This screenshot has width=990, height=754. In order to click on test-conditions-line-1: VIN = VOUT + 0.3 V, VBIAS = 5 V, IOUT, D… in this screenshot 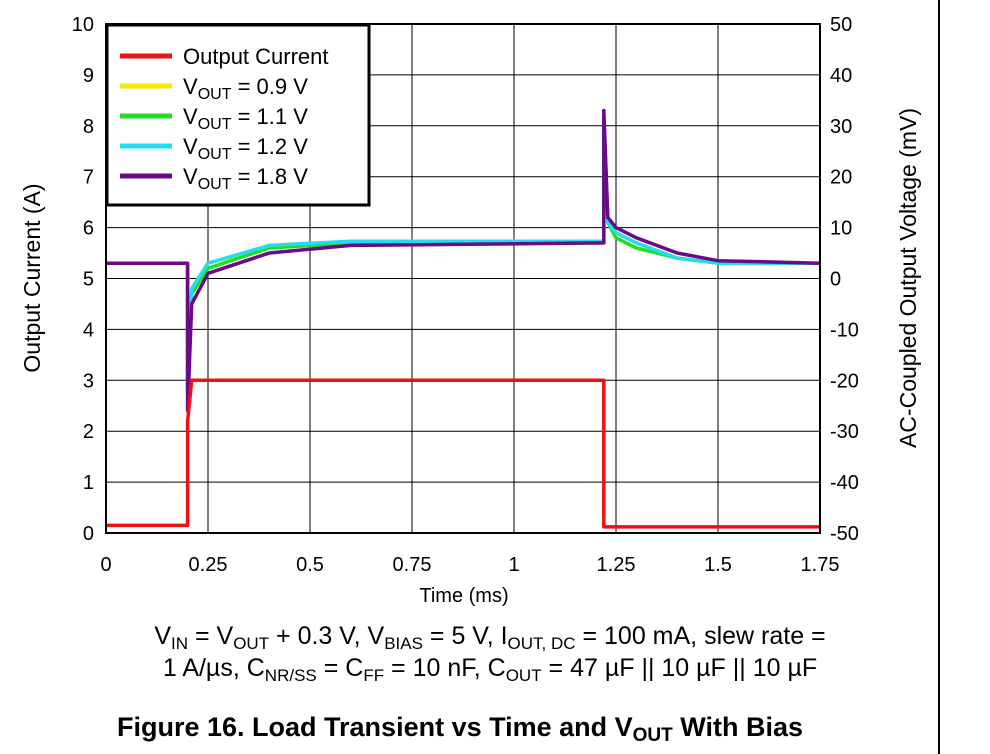, I will do `click(490, 637)`.